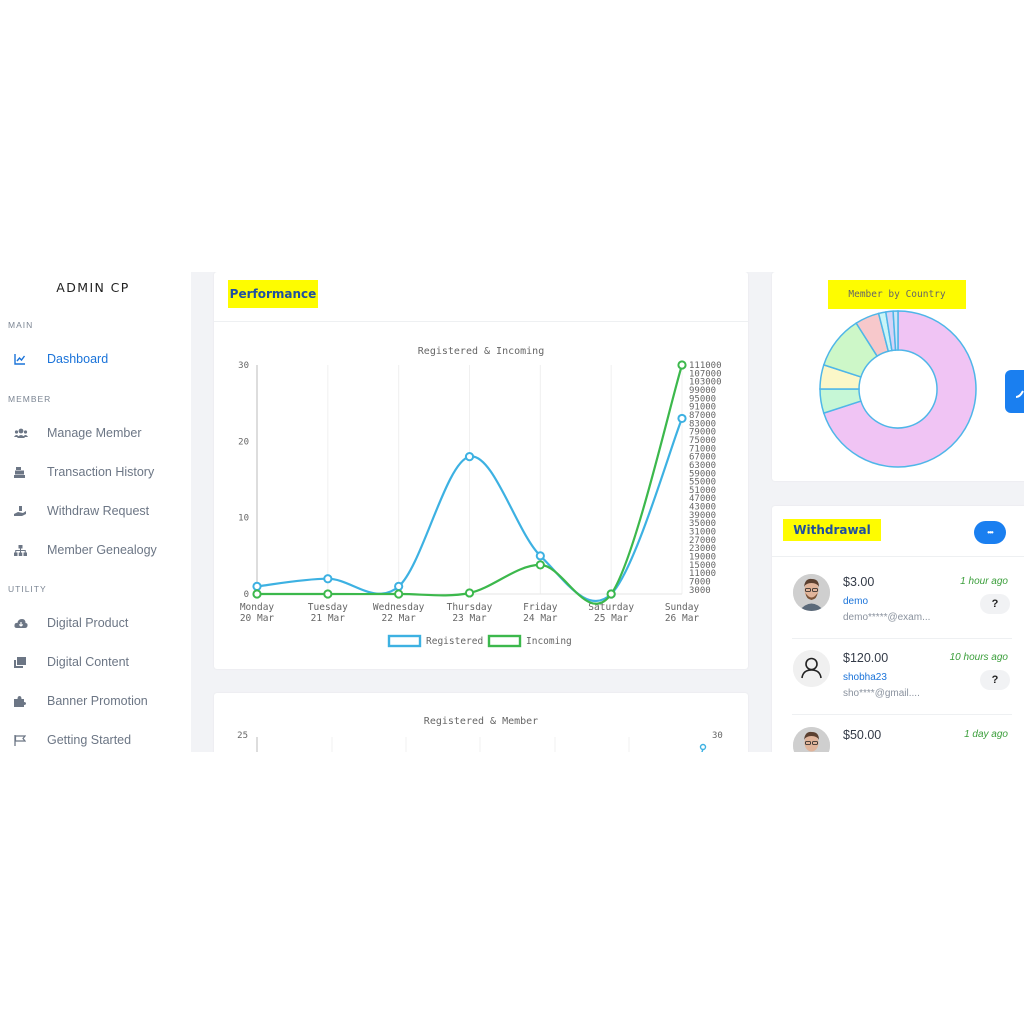  What do you see at coordinates (611, 607) in the screenshot?
I see `x-tick-label: Saturday` at bounding box center [611, 607].